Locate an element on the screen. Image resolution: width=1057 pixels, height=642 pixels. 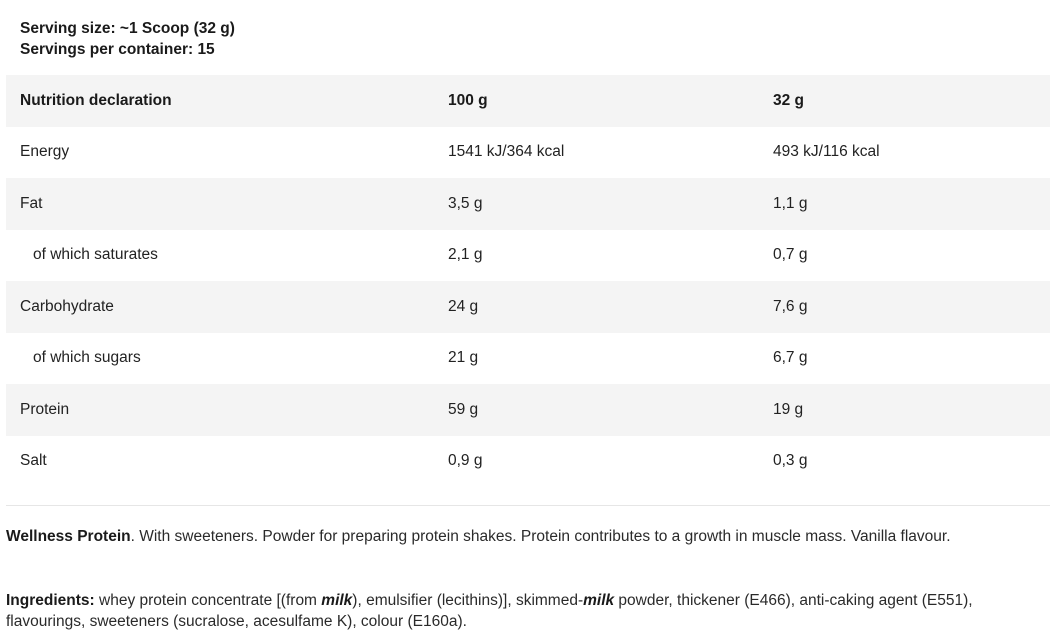
row-per-100g: 24 g is located at coordinates (610, 307).